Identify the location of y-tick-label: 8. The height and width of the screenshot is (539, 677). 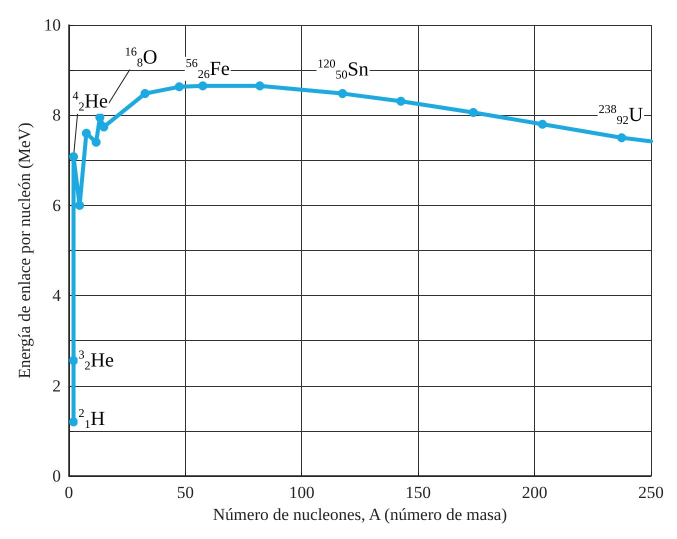
(56, 115).